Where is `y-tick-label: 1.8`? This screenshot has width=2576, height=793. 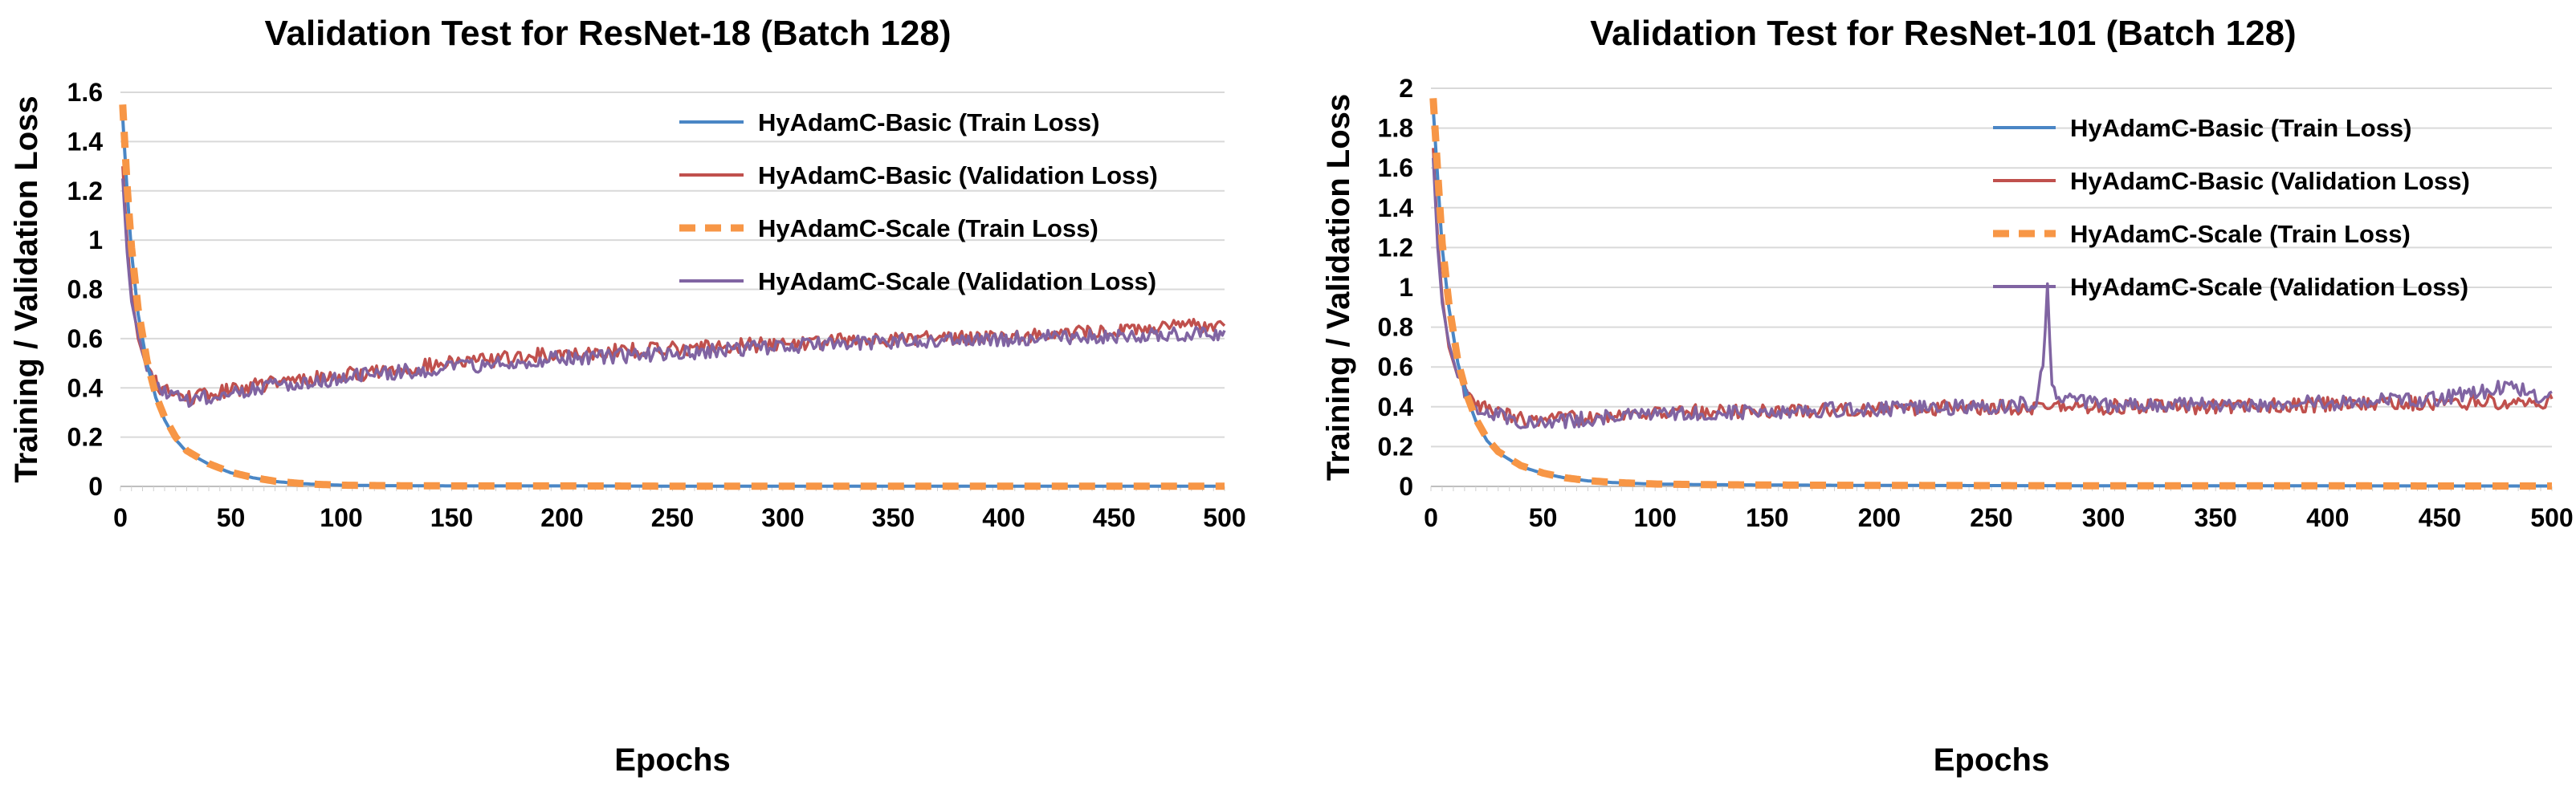 y-tick-label: 1.8 is located at coordinates (1395, 128).